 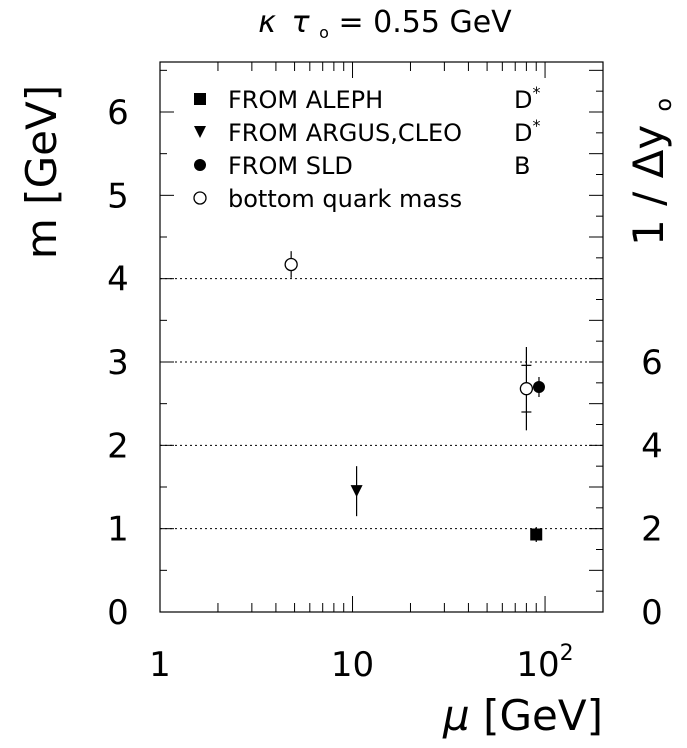 I want to click on legend-label: FROM ALEPH, so click(x=305, y=100).